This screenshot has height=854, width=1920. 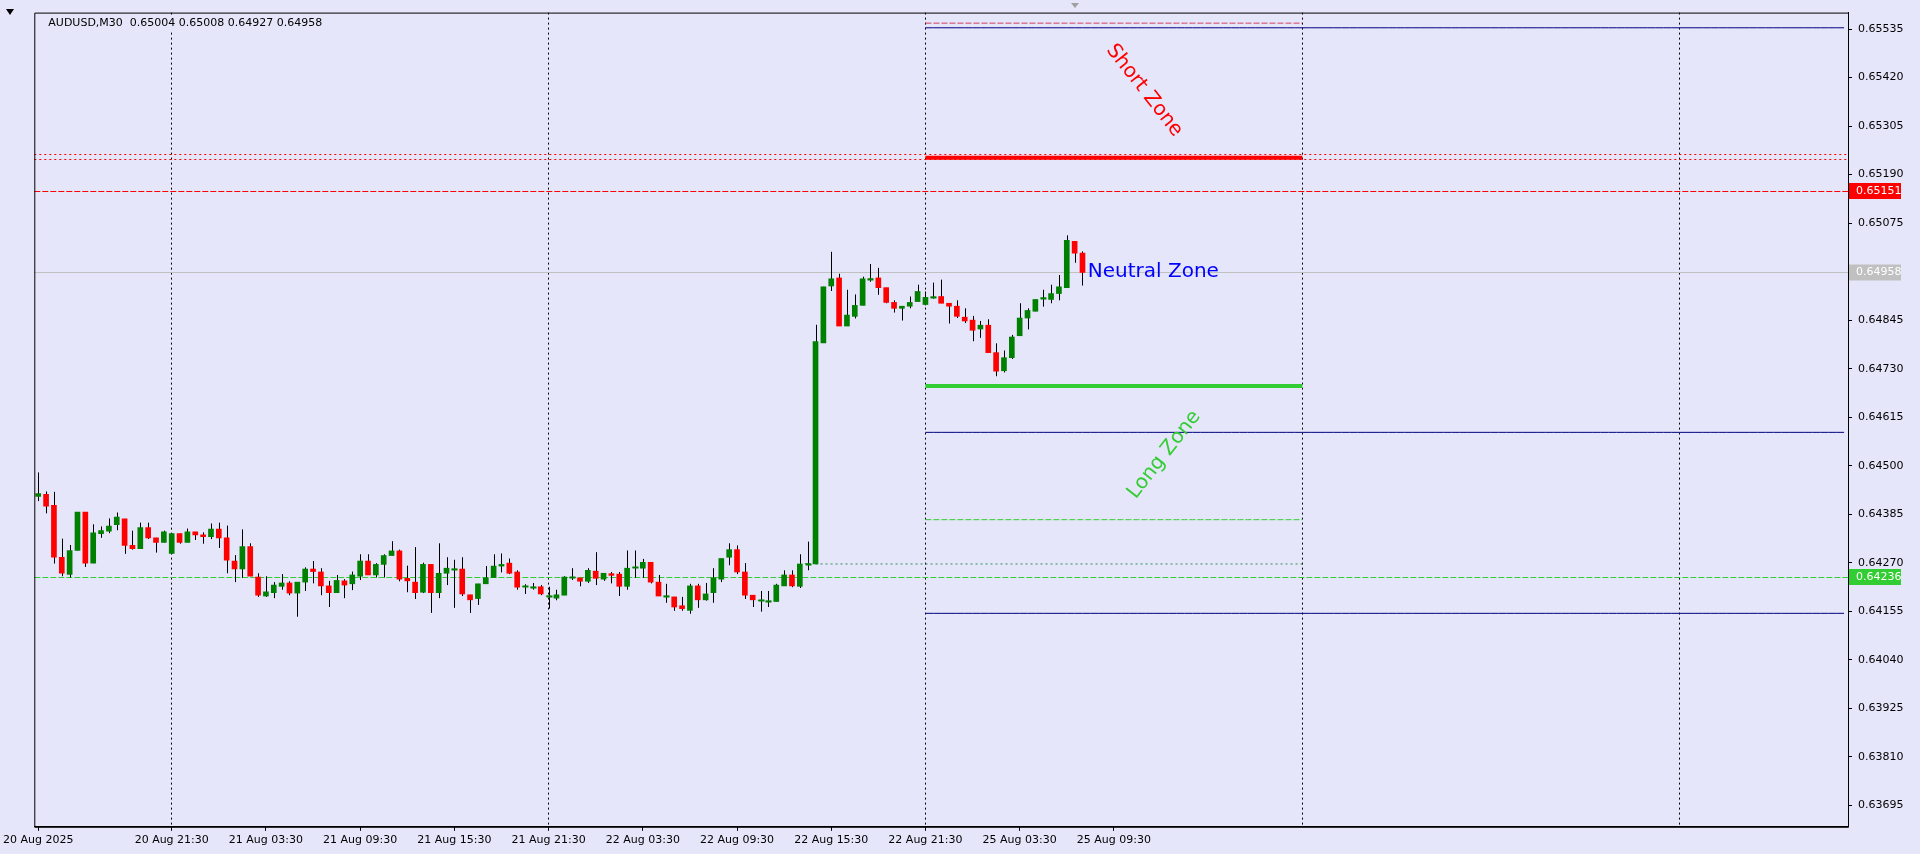 What do you see at coordinates (1881, 514) in the screenshot?
I see `y-tick-label: 0.64385` at bounding box center [1881, 514].